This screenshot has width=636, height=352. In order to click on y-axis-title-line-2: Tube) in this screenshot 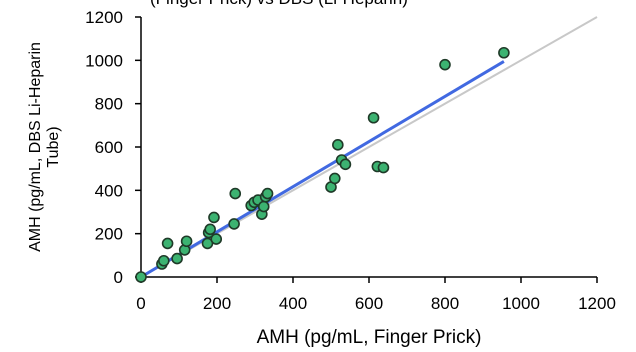, I will do `click(53, 146)`.